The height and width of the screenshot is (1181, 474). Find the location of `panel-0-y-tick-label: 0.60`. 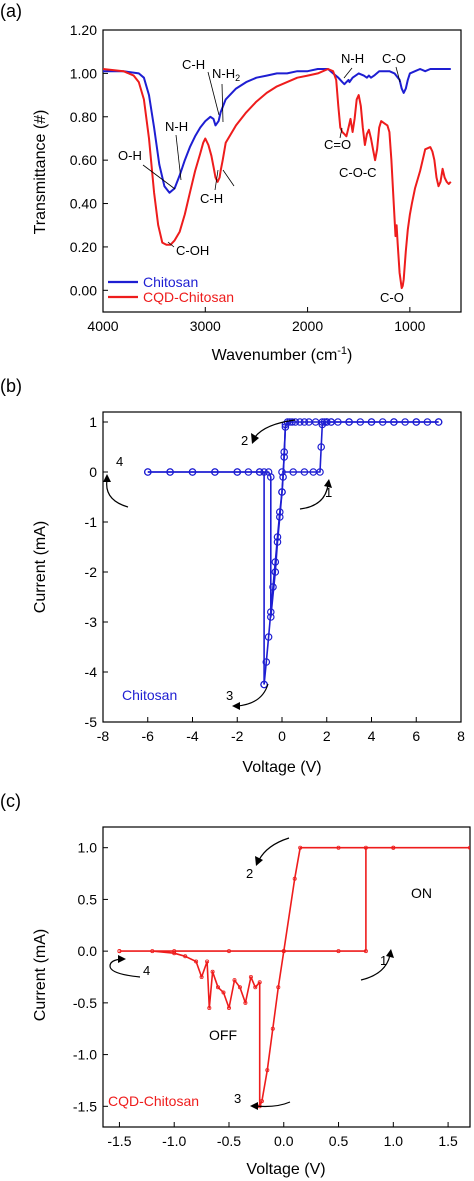

panel-0-y-tick-label: 0.60 is located at coordinates (83, 160).